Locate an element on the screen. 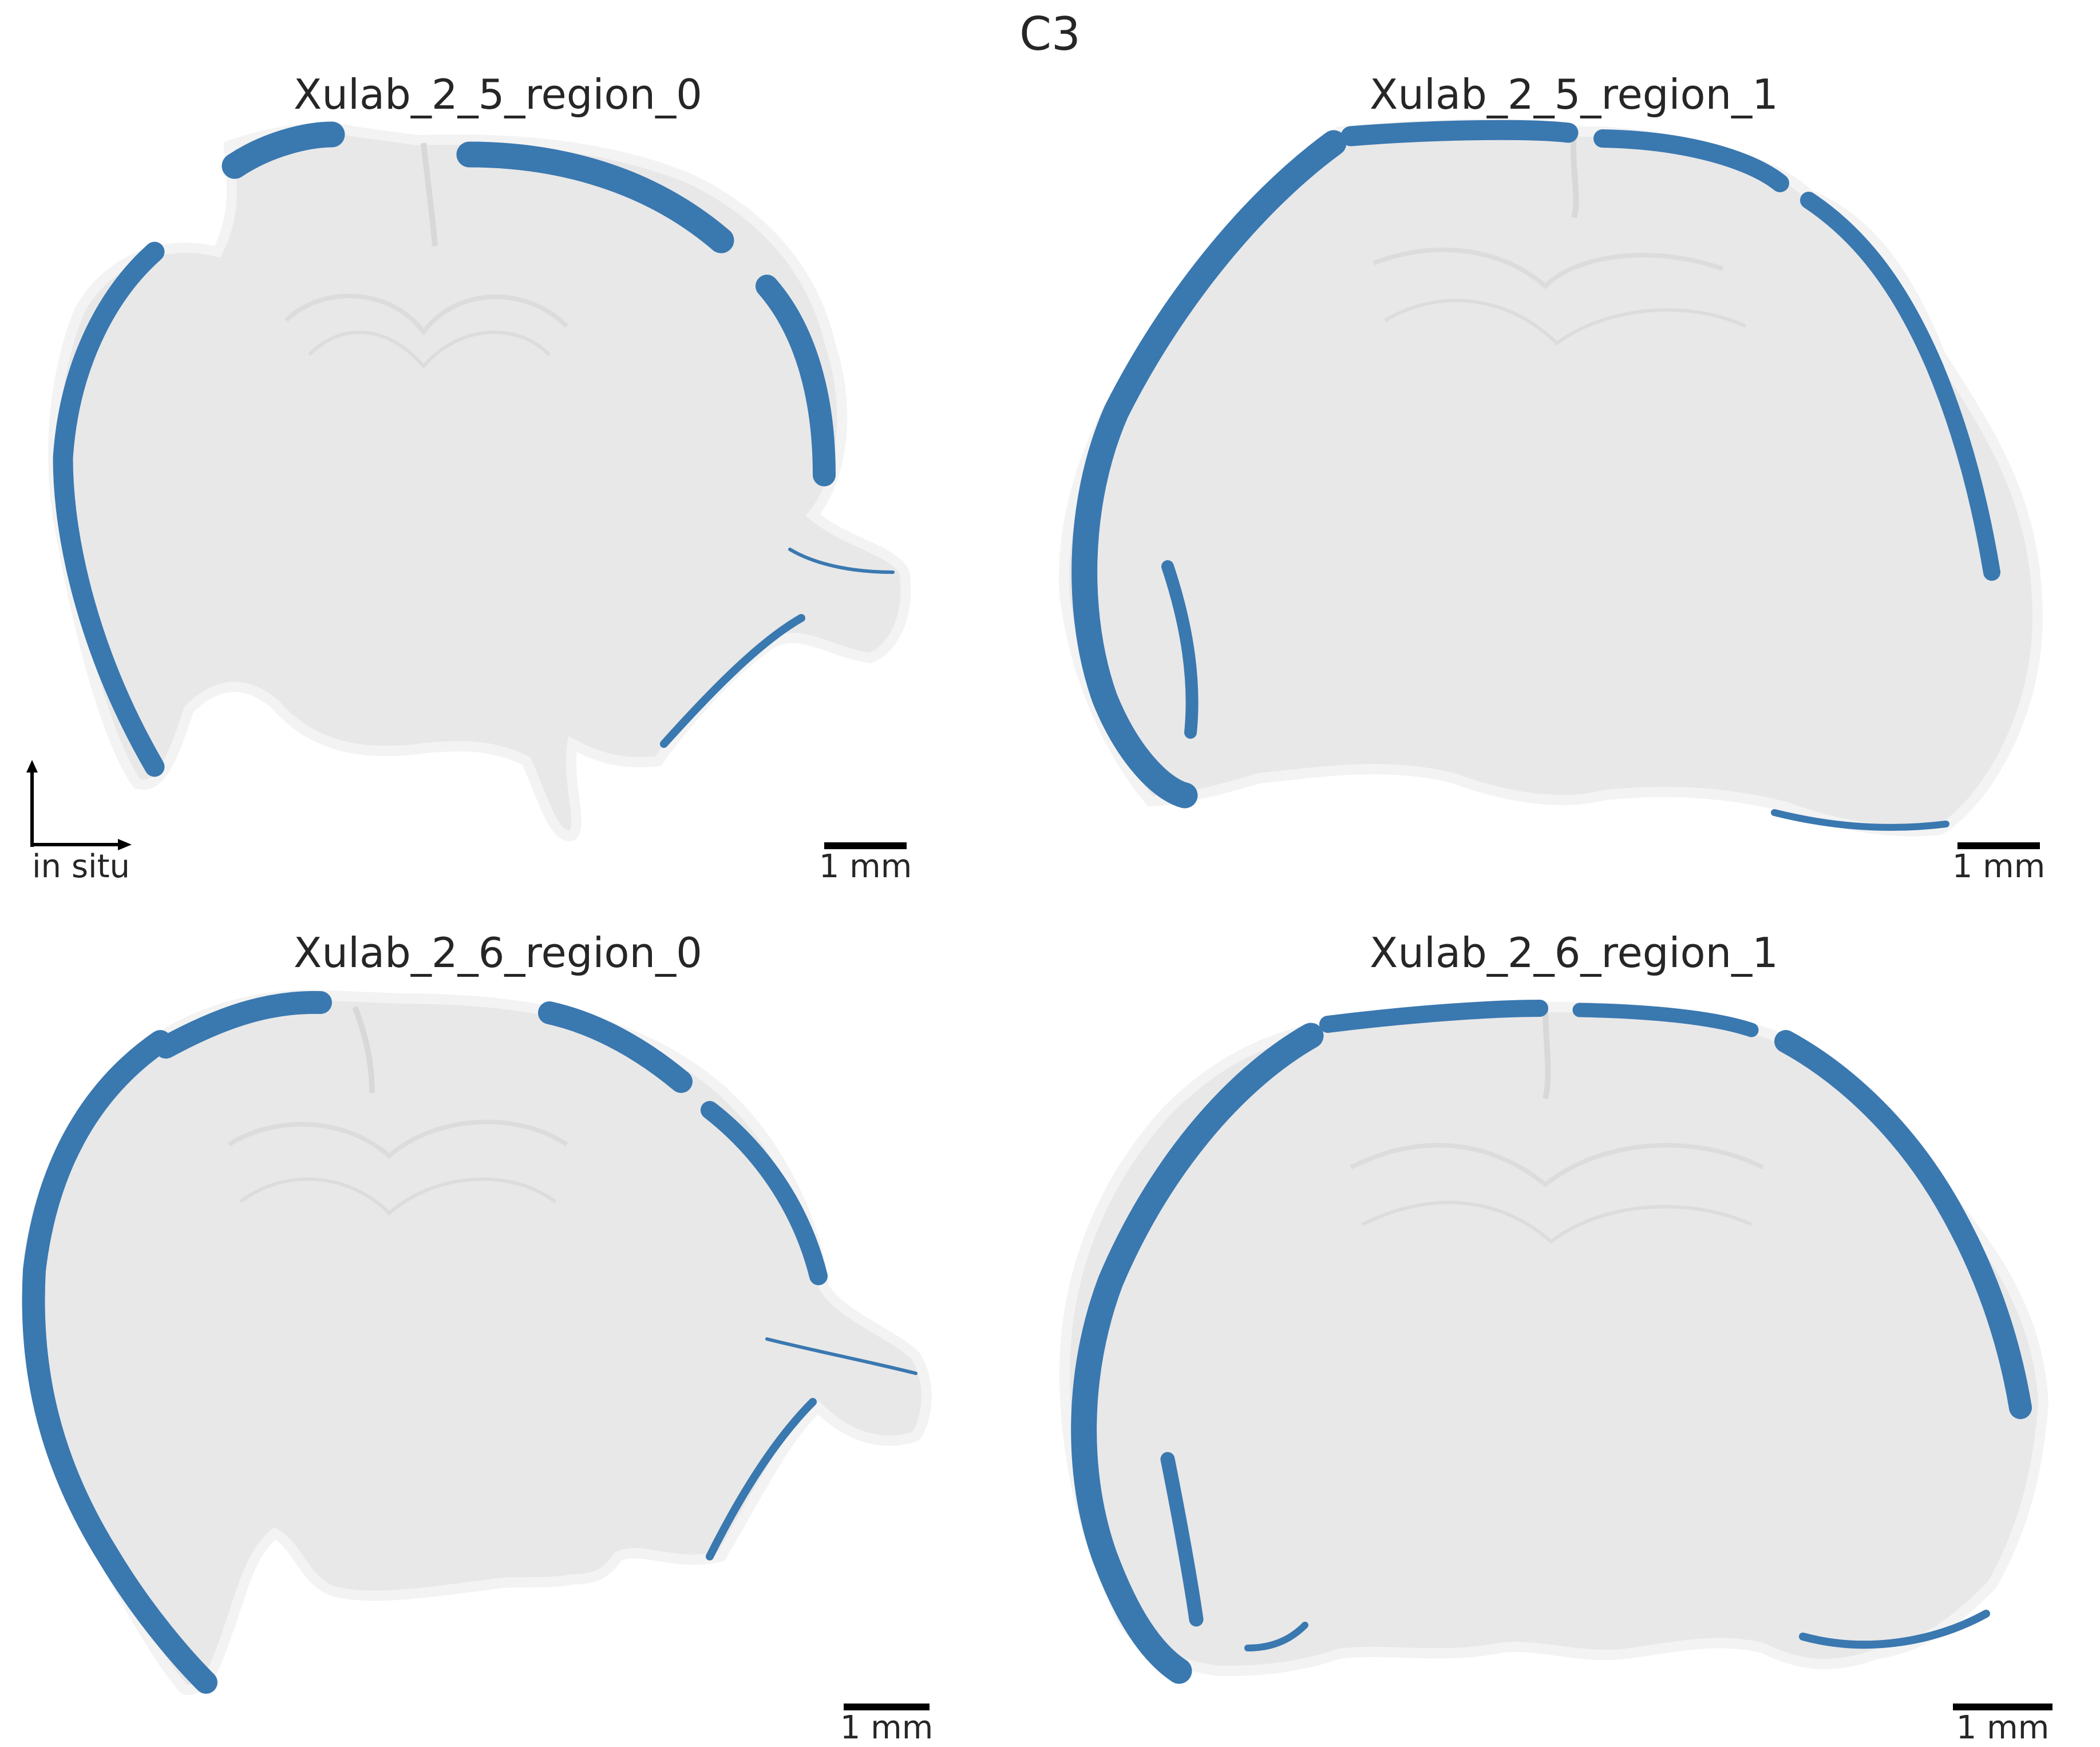 Image resolution: width=2100 pixels, height=1747 pixels. axes-indicator-label: in situ is located at coordinates (81, 866).